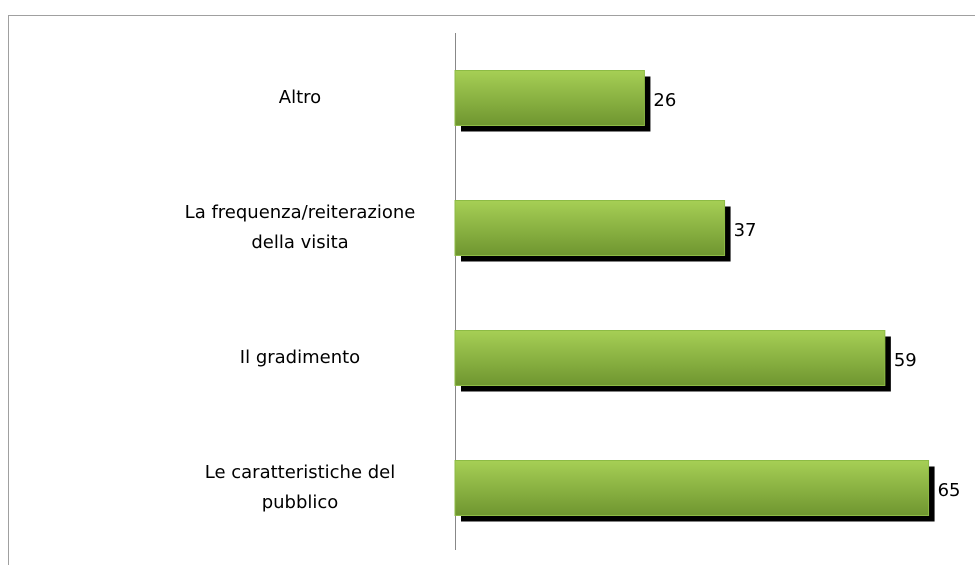 This screenshot has width=975, height=565. I want to click on data-label: 59, so click(905, 360).